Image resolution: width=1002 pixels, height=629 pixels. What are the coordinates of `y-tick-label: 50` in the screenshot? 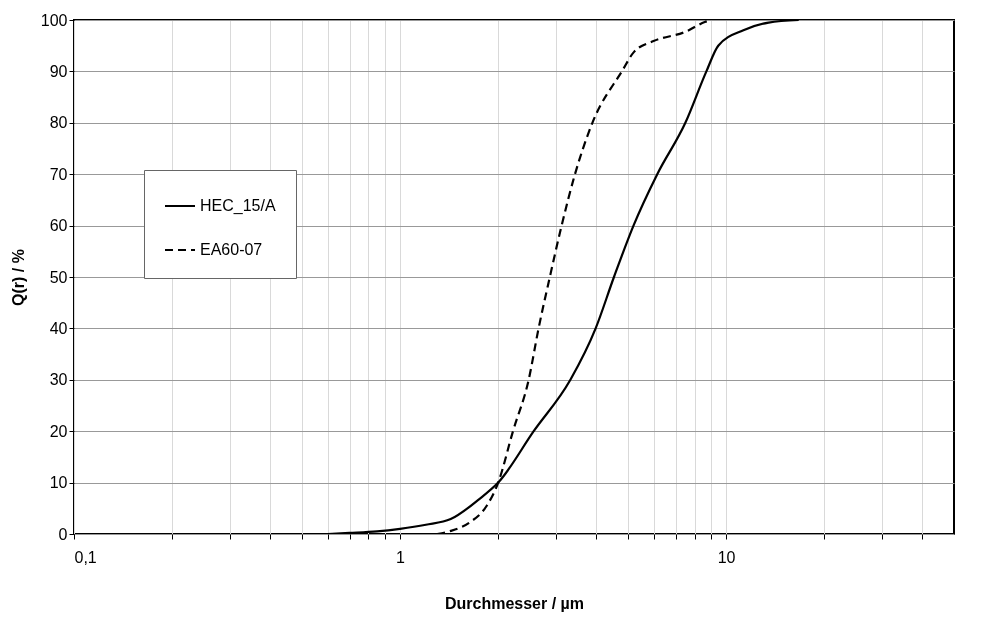 It's located at (58, 277).